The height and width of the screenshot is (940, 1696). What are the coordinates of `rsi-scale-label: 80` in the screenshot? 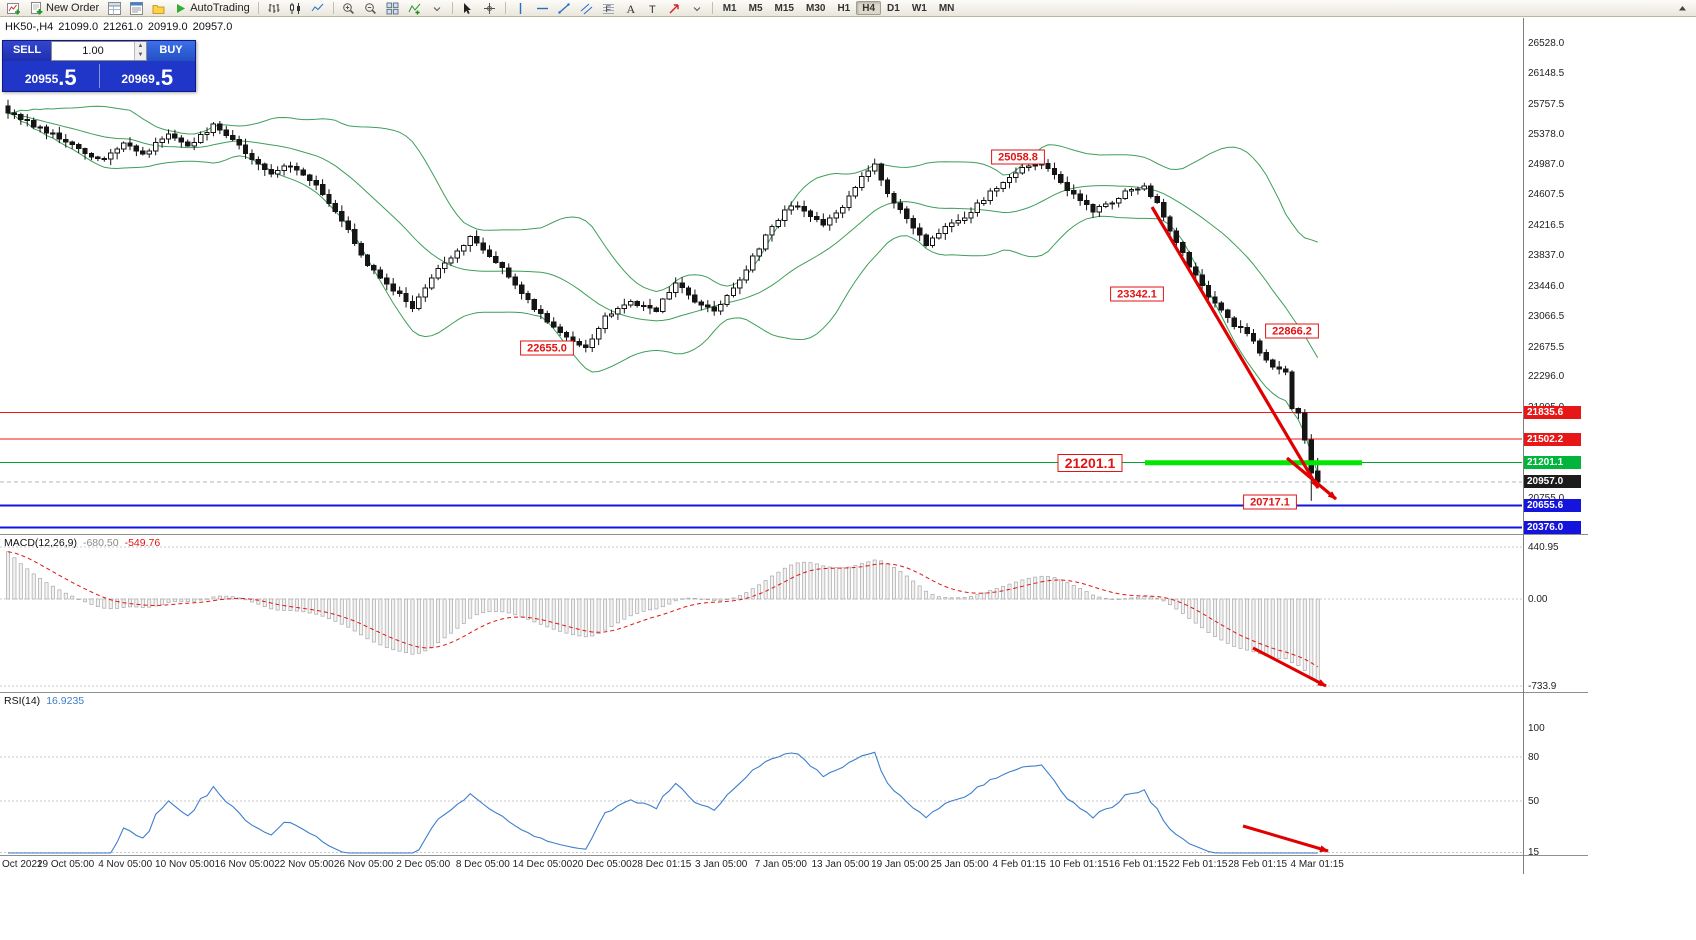 It's located at (1534, 757).